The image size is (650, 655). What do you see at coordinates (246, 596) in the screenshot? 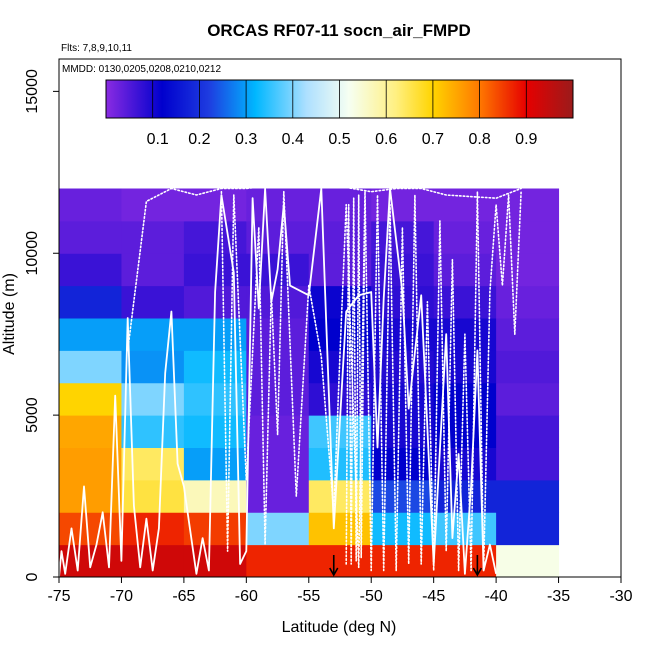
I see `x-tick-label: -60` at bounding box center [246, 596].